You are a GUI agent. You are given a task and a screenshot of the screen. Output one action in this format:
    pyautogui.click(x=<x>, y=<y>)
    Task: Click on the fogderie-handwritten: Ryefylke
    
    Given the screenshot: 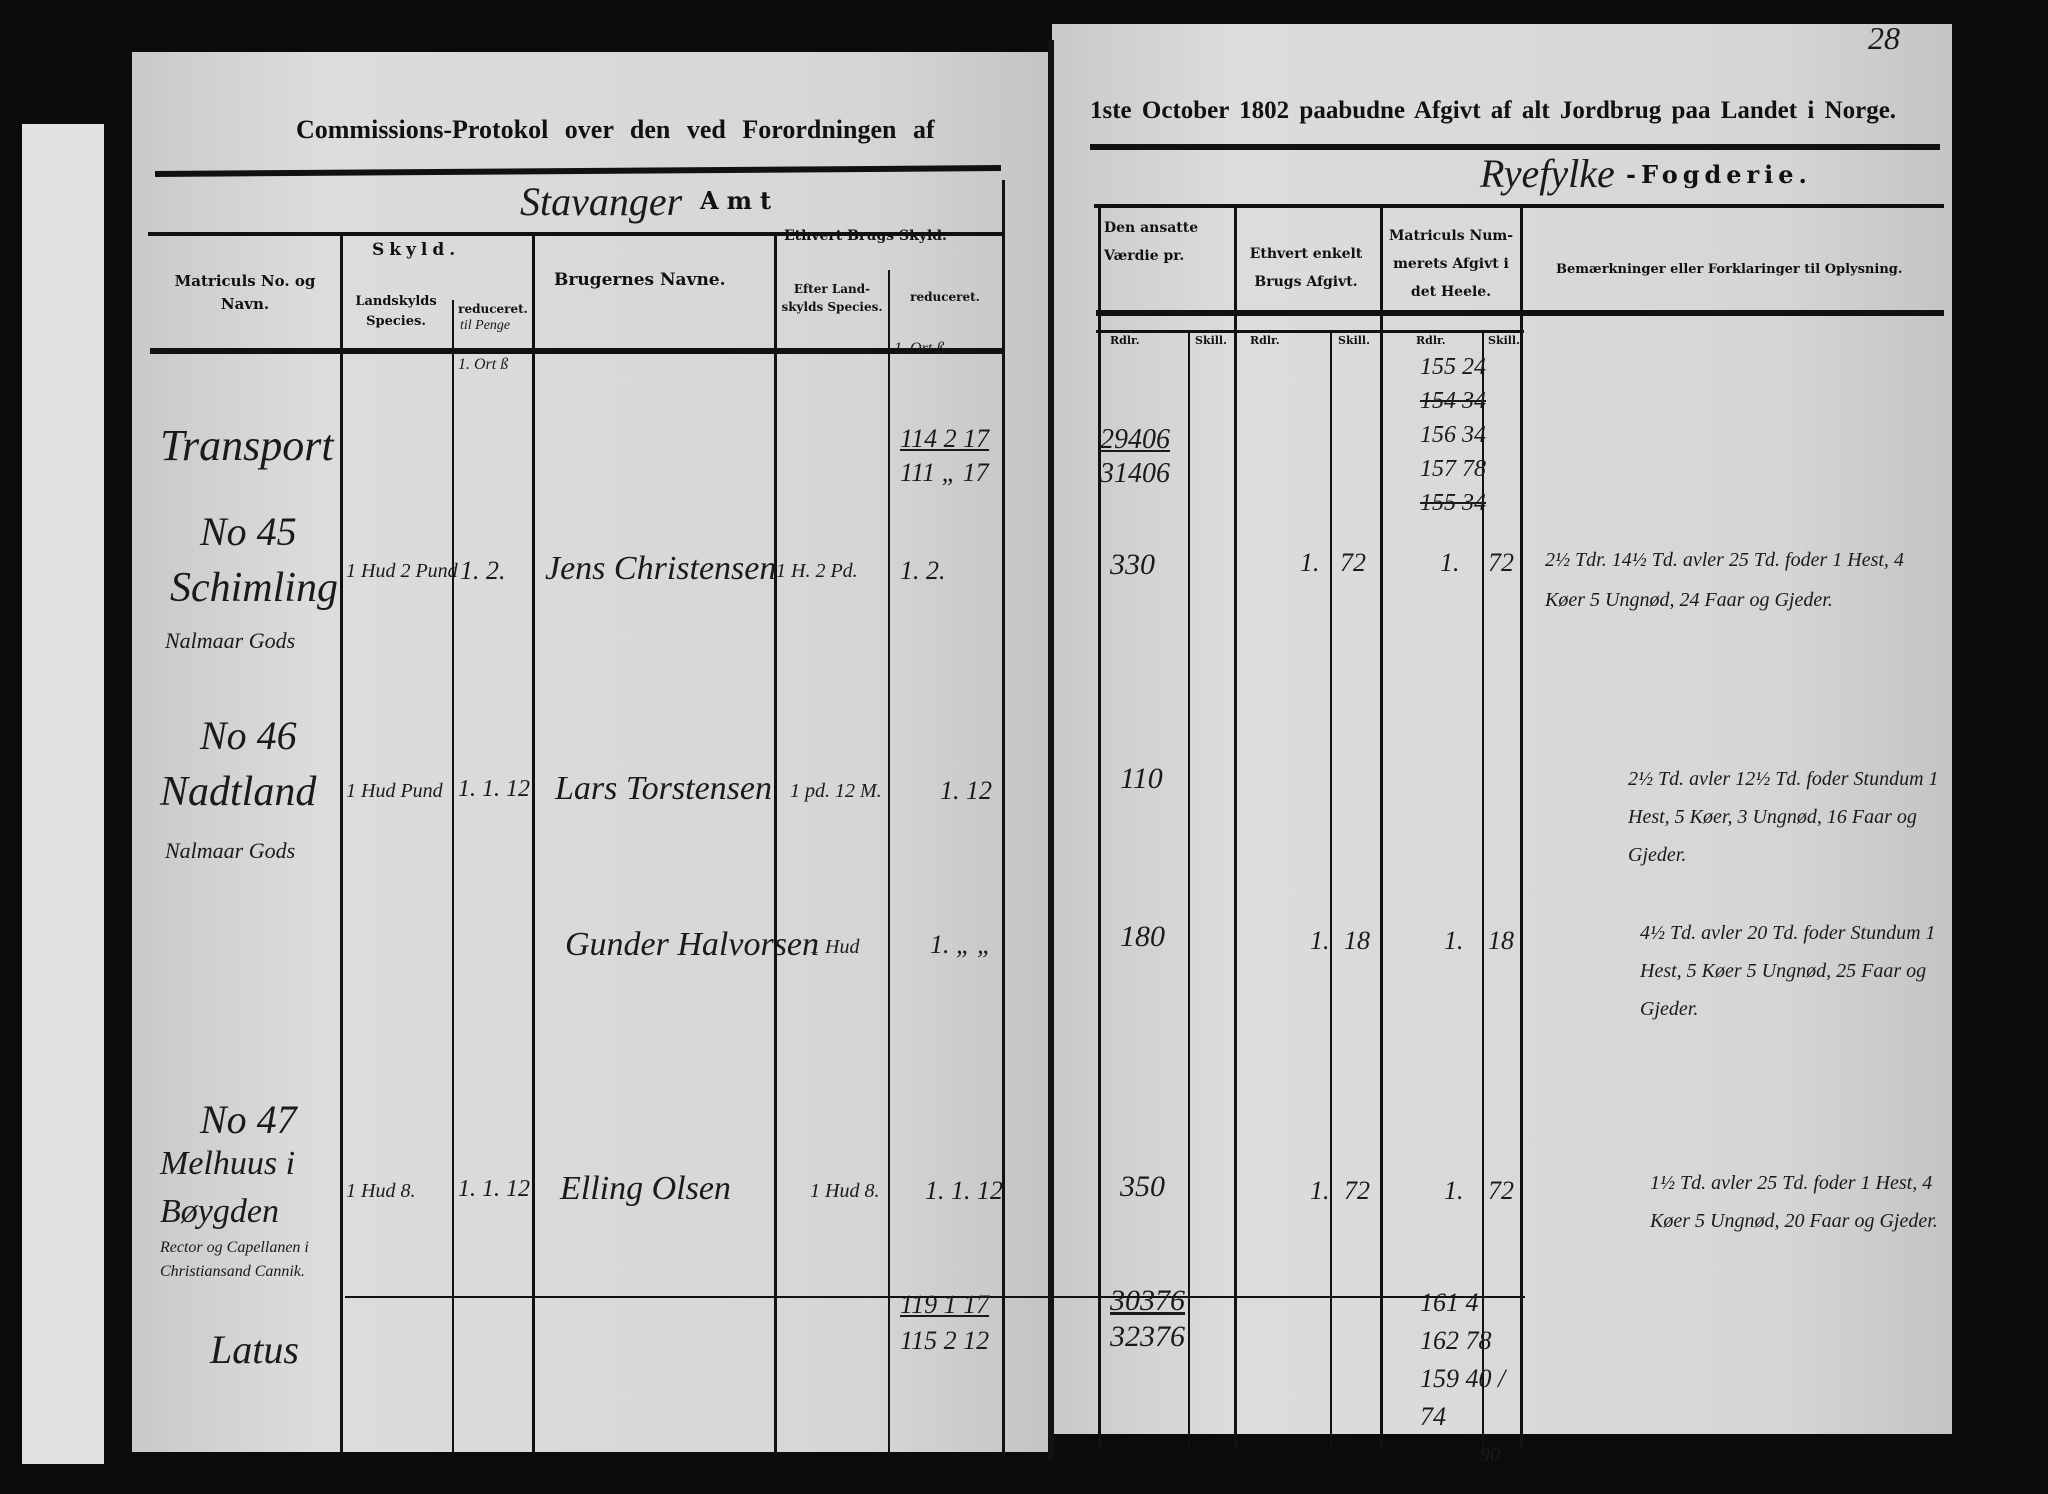 What is the action you would take?
    pyautogui.click(x=1547, y=173)
    